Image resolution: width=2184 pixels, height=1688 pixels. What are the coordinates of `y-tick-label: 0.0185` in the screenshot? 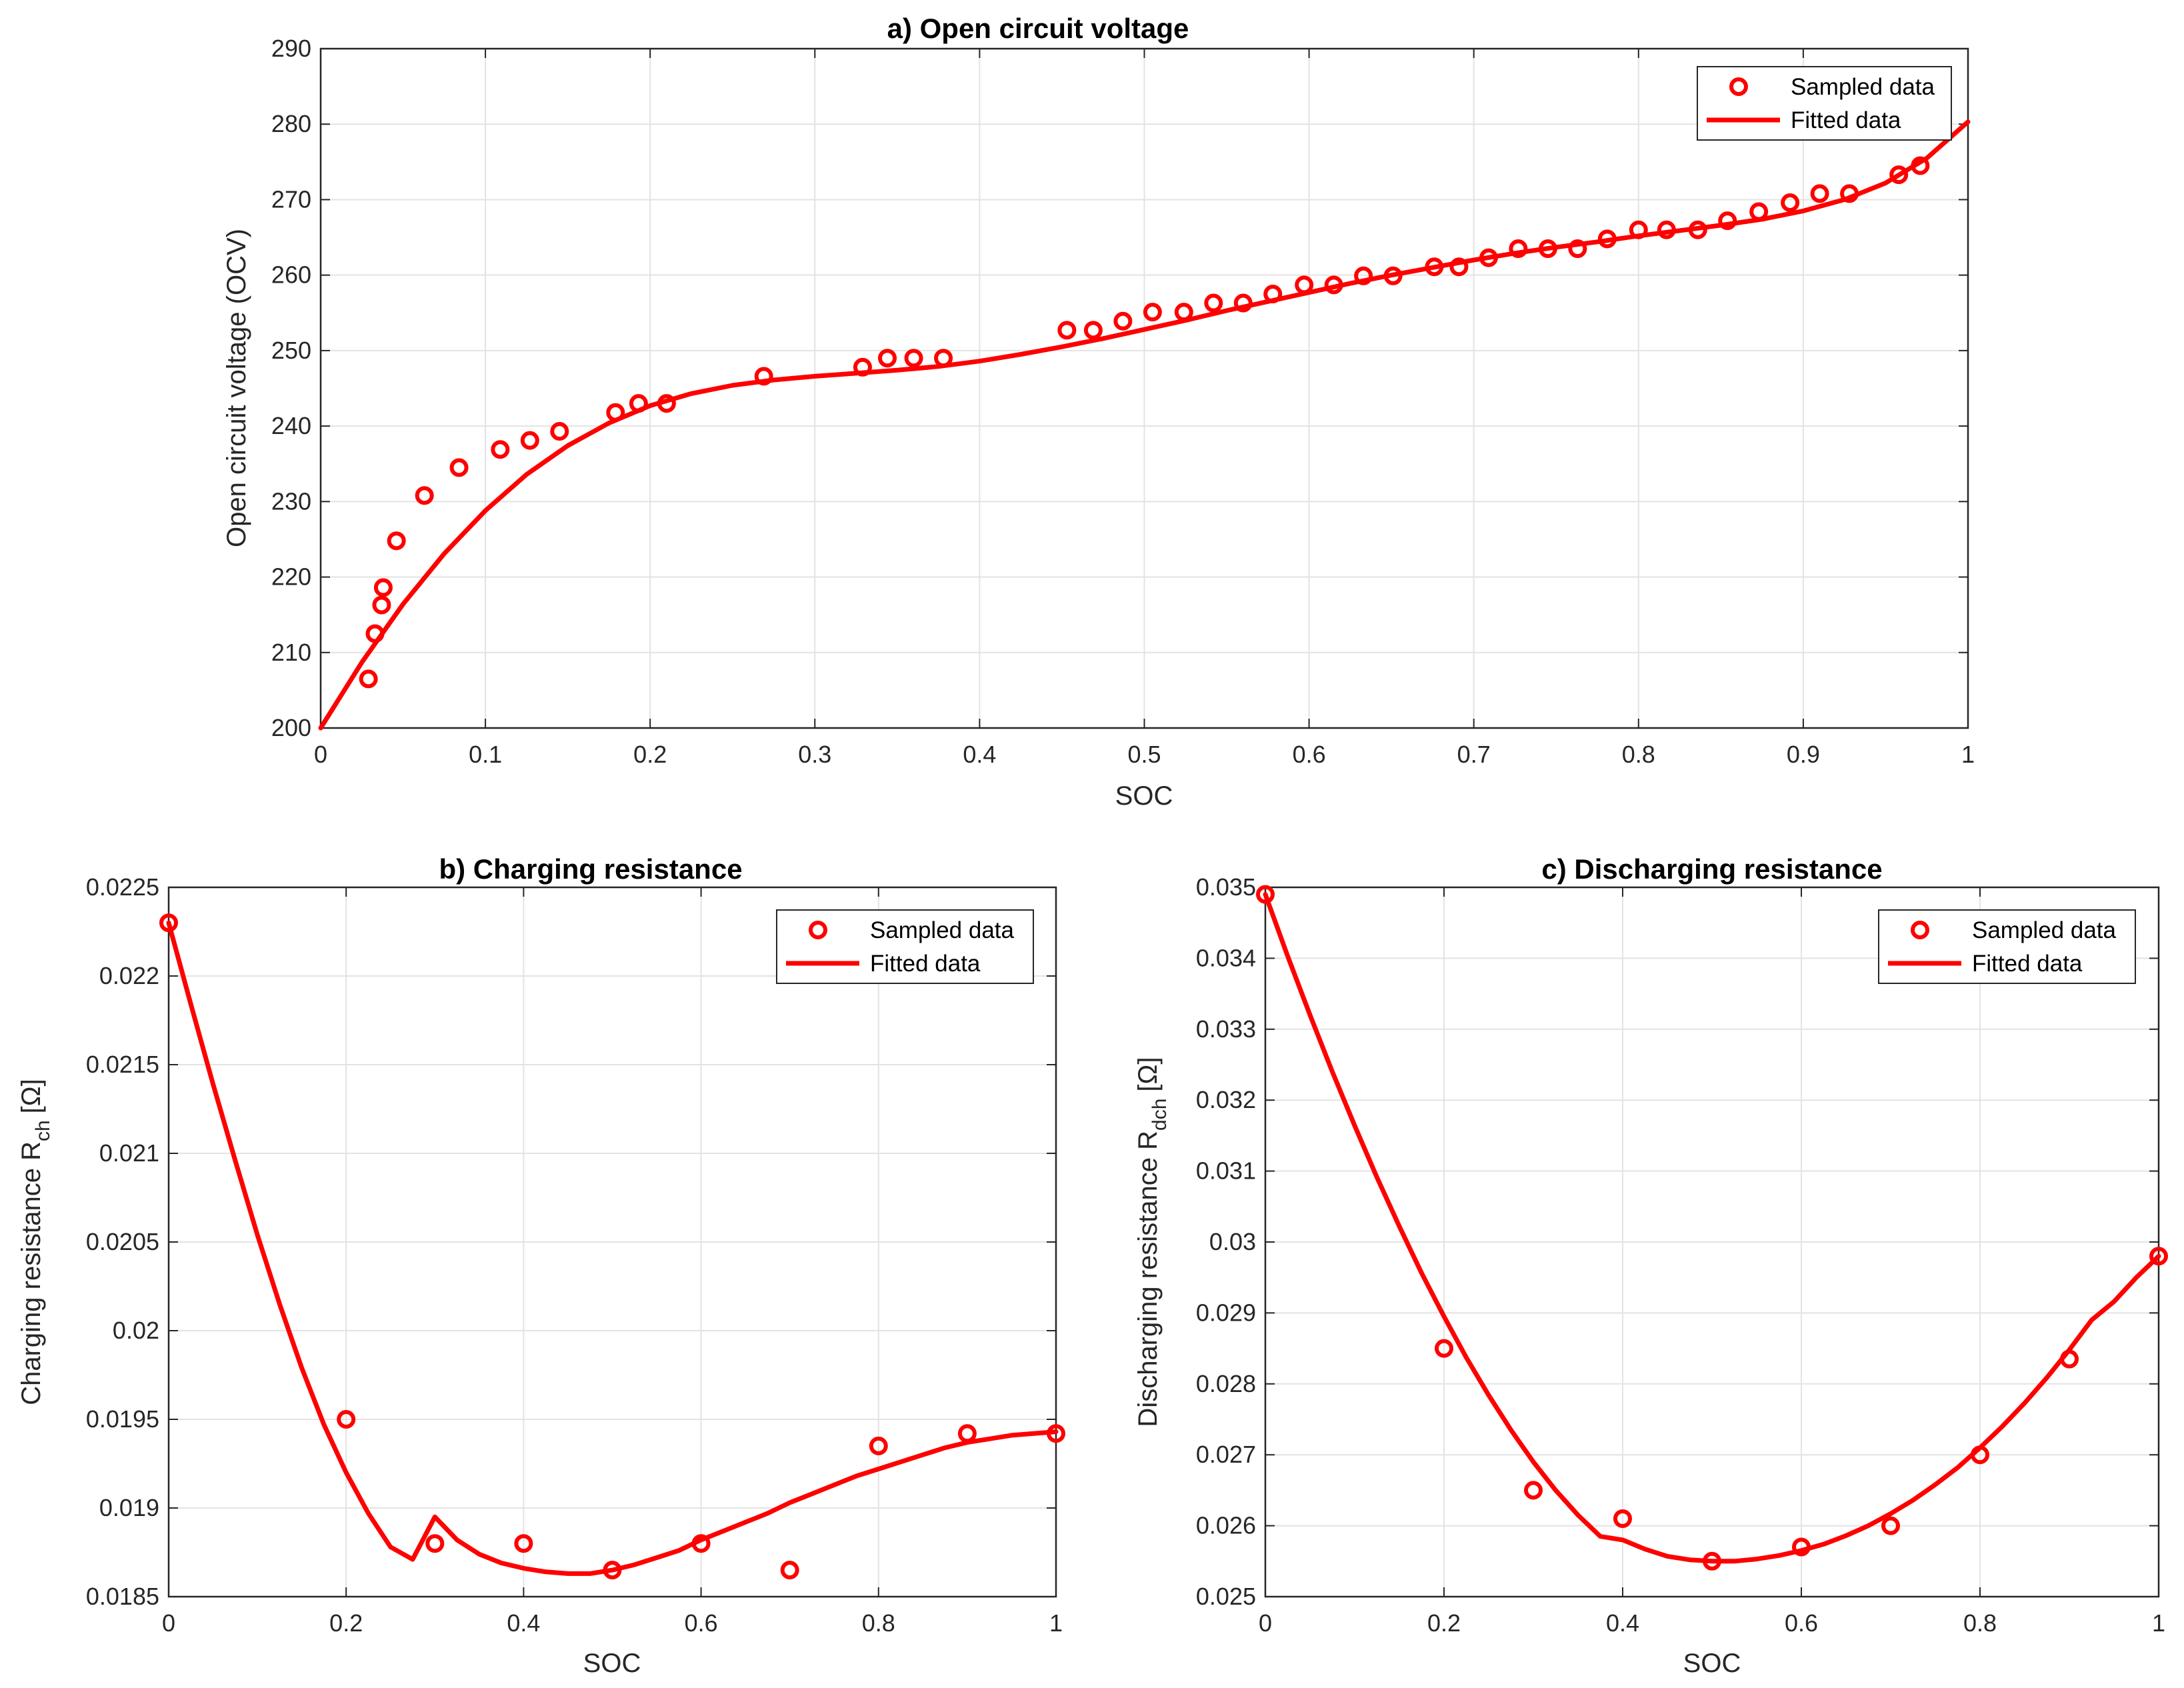 It's located at (122, 1596).